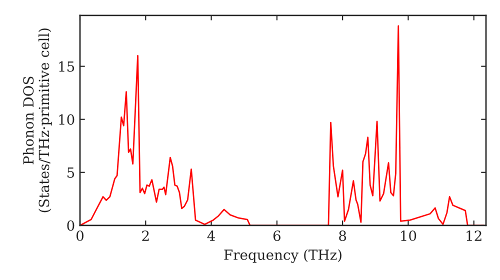  I want to click on x-tick-label: 4, so click(211, 235).